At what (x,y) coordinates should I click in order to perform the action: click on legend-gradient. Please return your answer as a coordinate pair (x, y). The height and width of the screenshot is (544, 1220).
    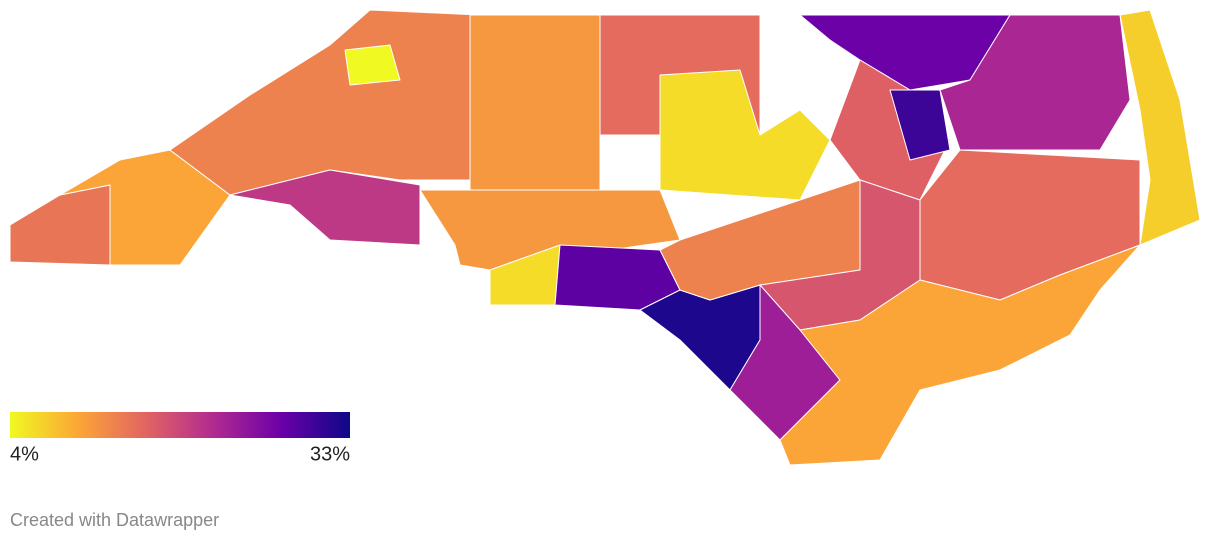
    Looking at the image, I should click on (180, 425).